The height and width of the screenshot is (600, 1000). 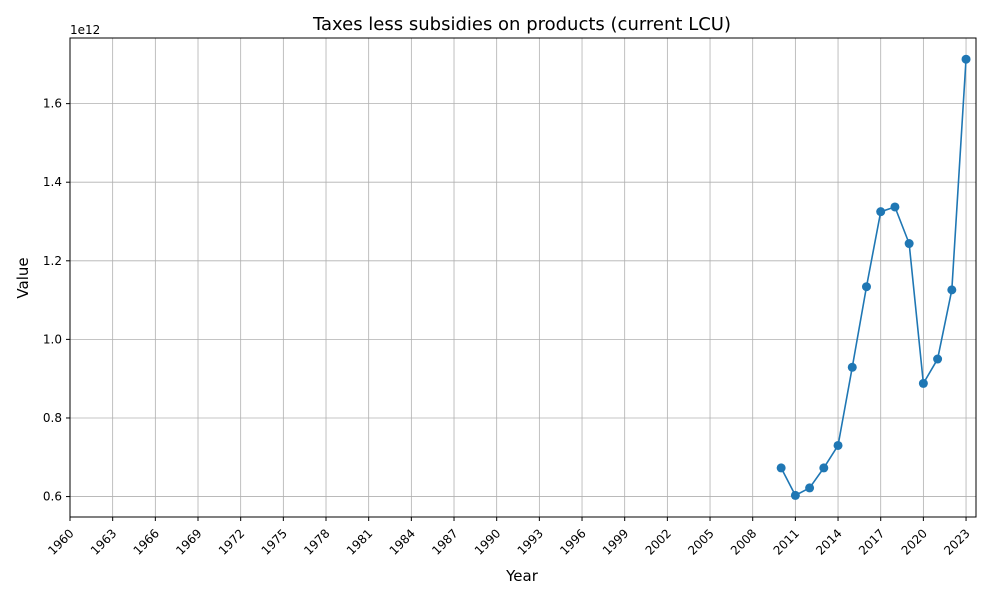 I want to click on x-tick-label: 1960, so click(x=60, y=541).